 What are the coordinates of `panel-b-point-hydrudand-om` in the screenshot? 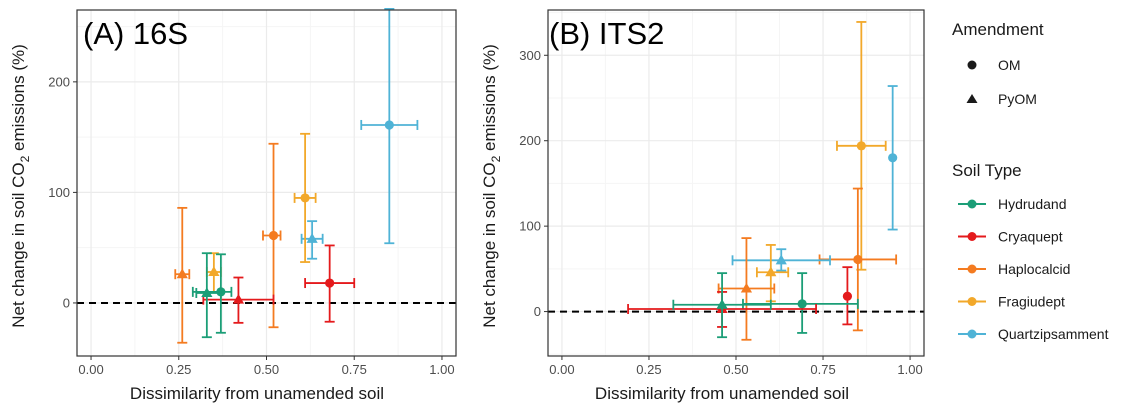 It's located at (800, 303).